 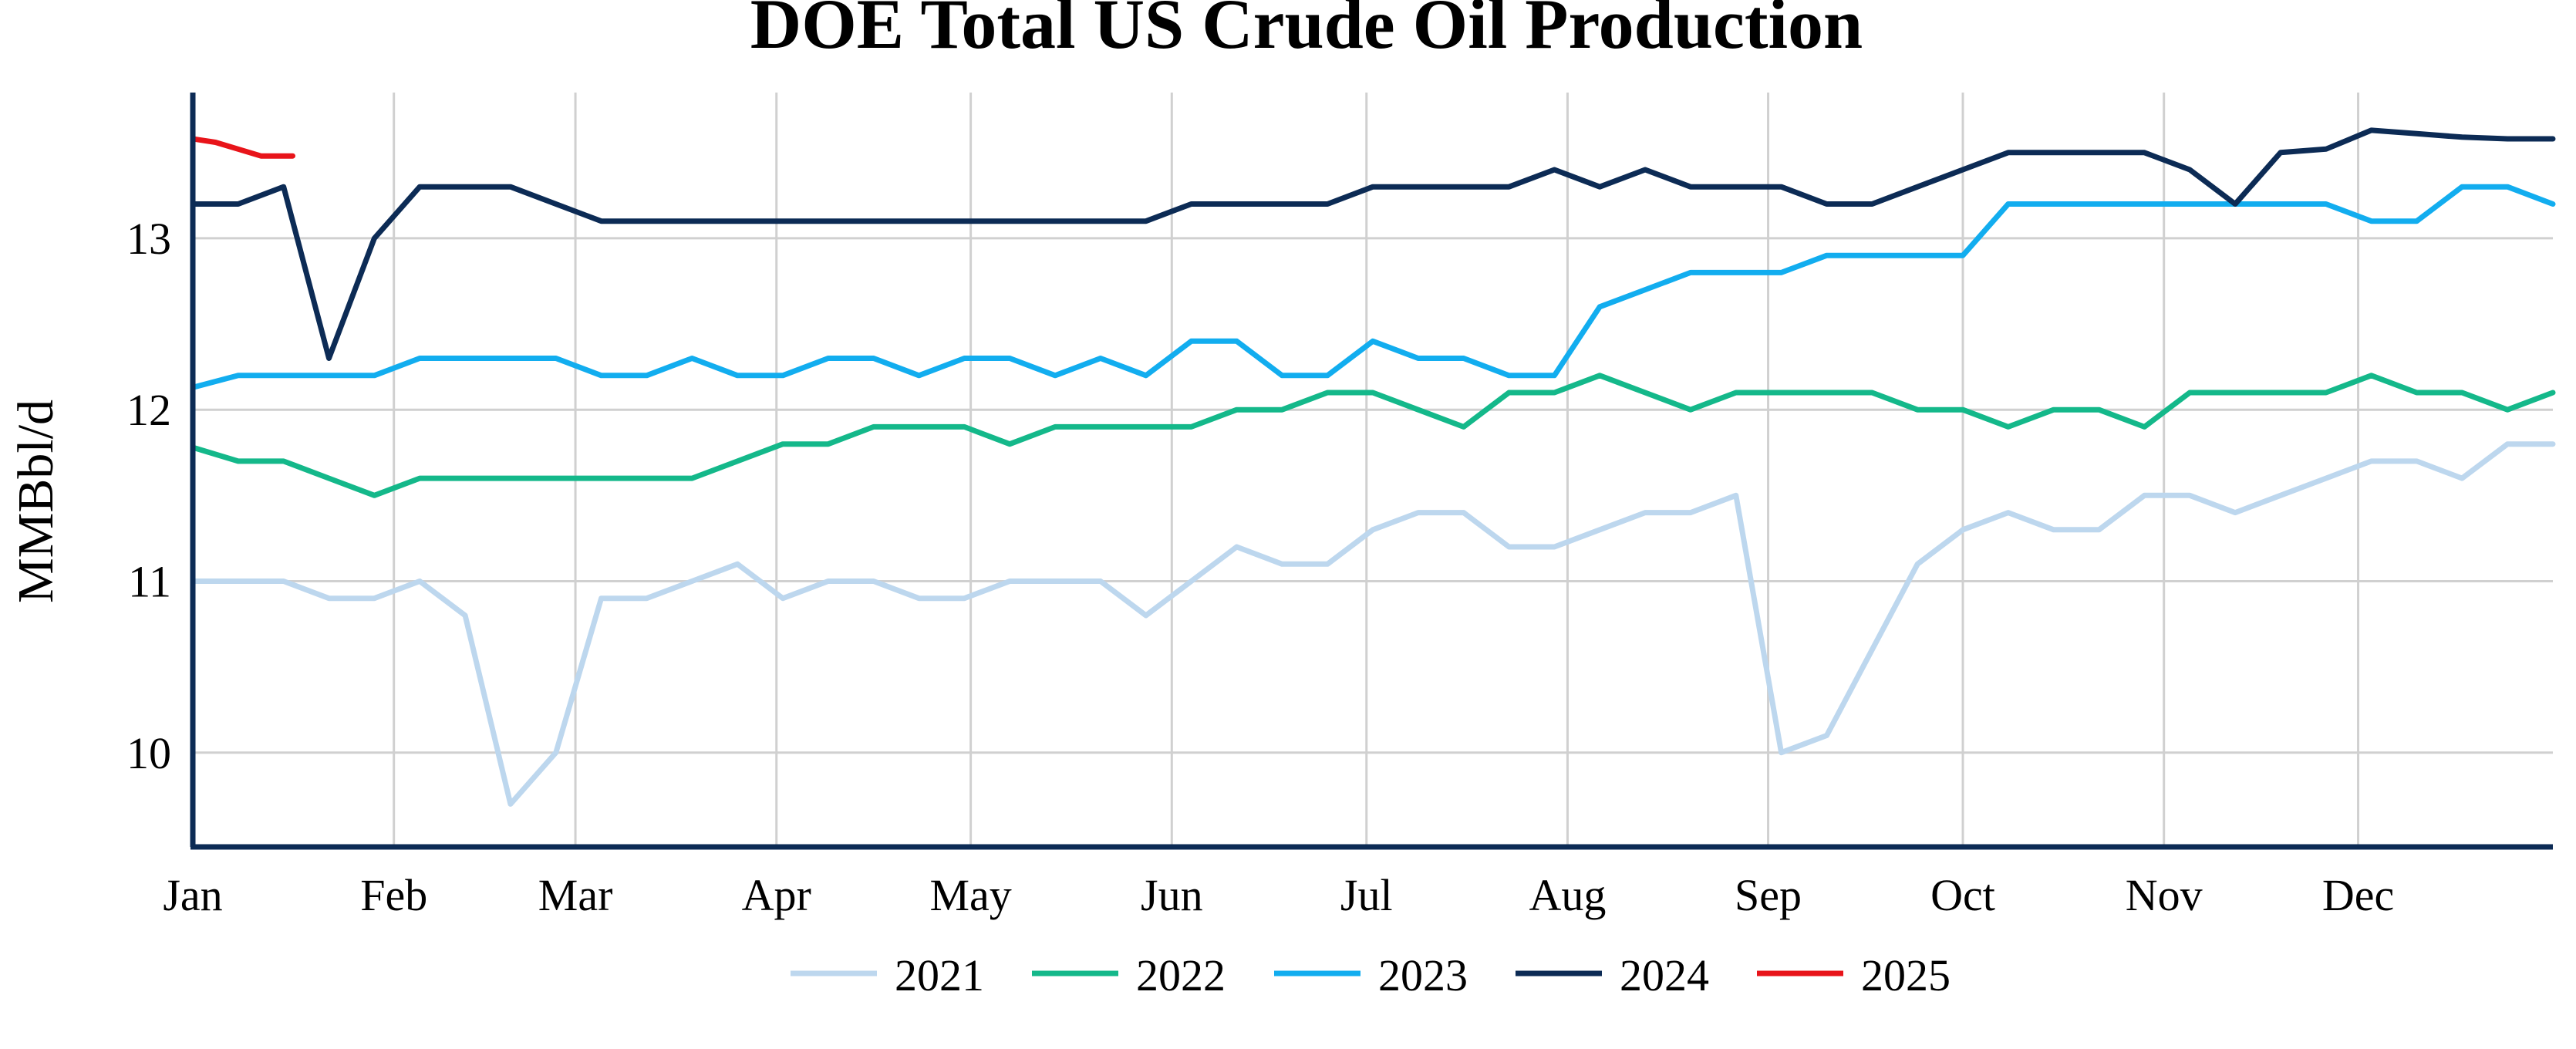 I want to click on y-axis-label: MMBbl/d, so click(x=36, y=501).